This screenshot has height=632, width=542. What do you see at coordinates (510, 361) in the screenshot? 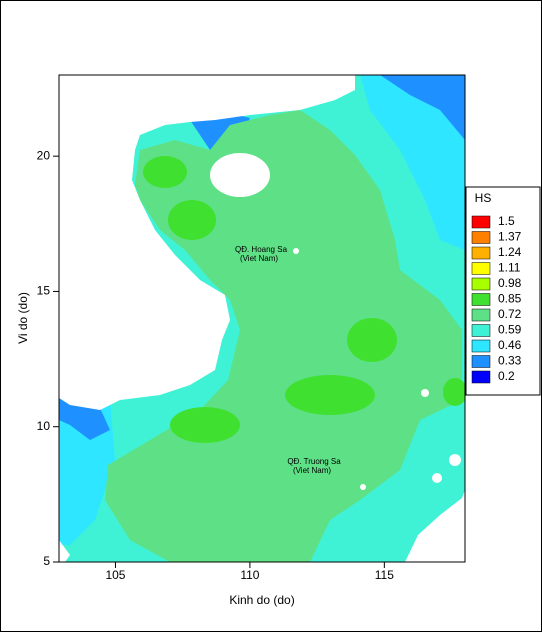
I see `legend-label: 0.33` at bounding box center [510, 361].